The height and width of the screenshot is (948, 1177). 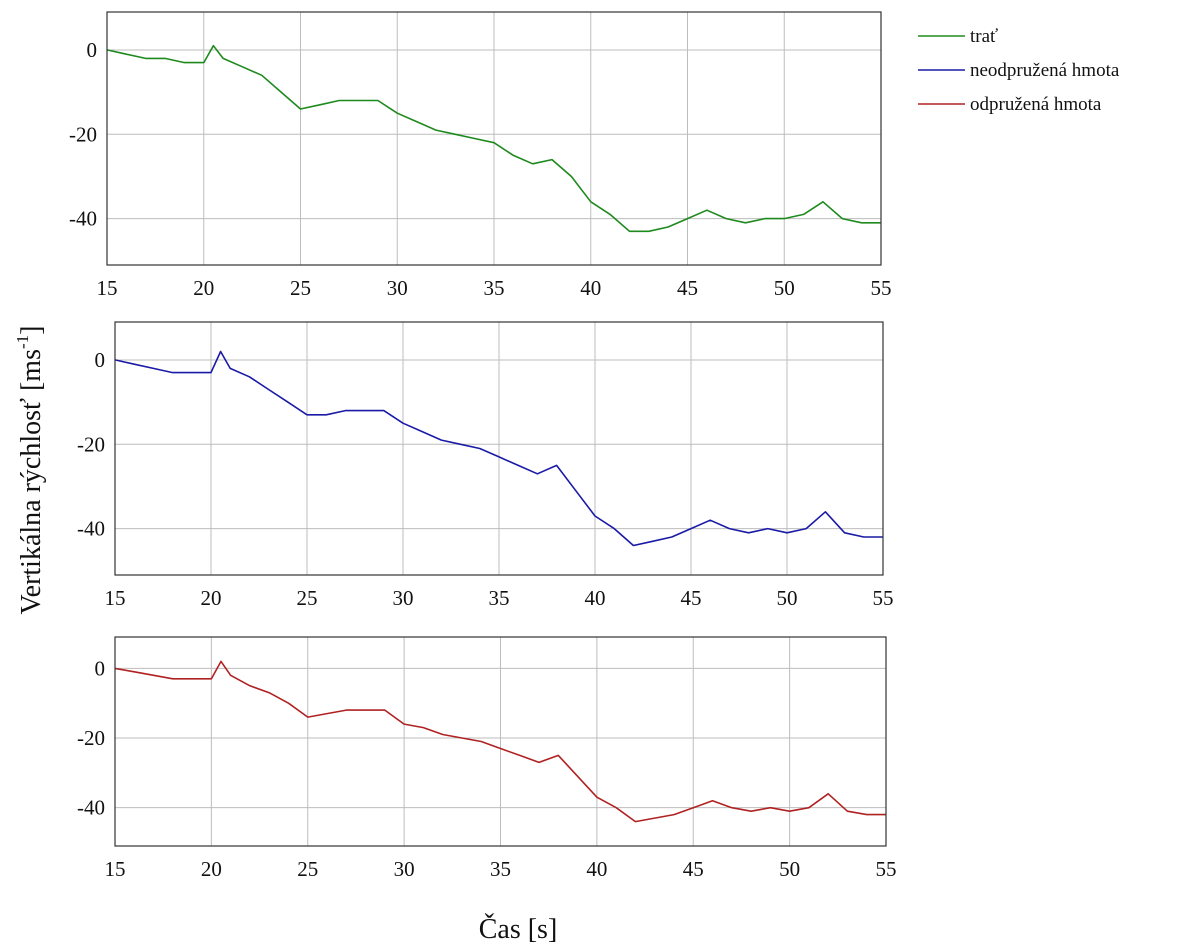 I want to click on legend-label-trat: trať, so click(x=984, y=36).